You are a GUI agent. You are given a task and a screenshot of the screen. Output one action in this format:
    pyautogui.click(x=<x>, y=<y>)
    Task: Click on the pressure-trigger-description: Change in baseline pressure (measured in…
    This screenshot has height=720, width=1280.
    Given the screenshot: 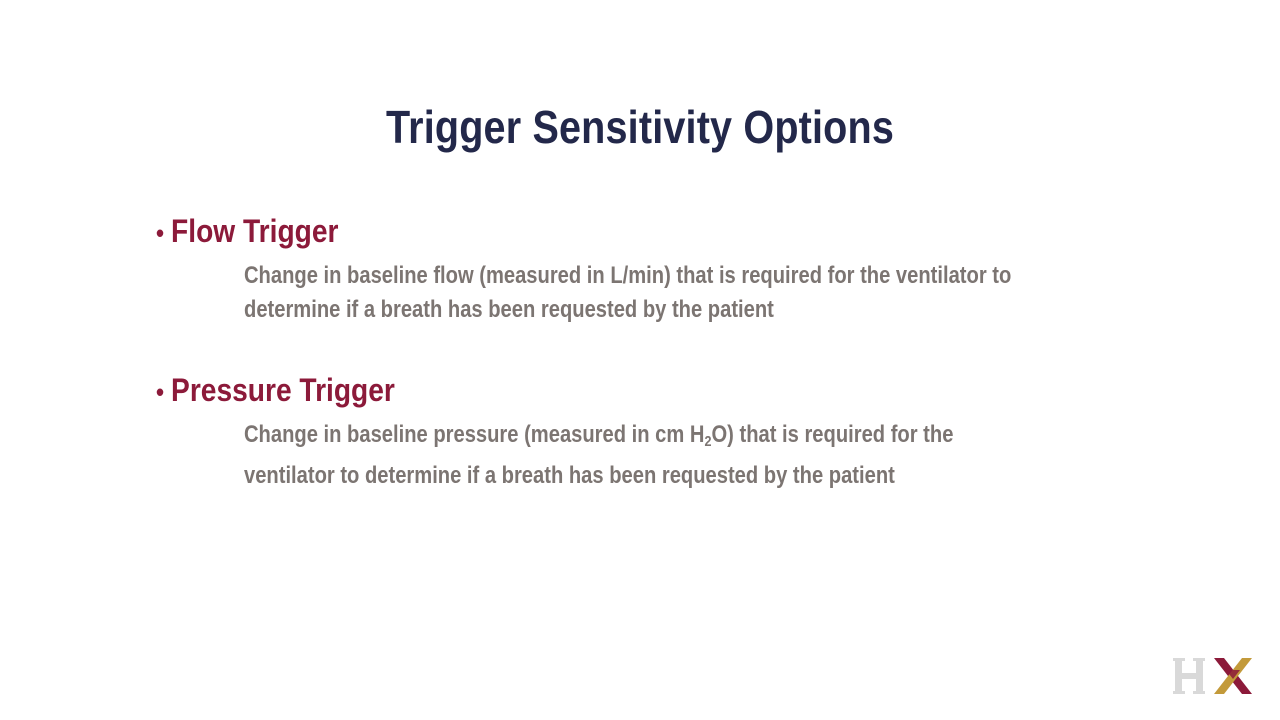 What is the action you would take?
    pyautogui.click(x=668, y=455)
    